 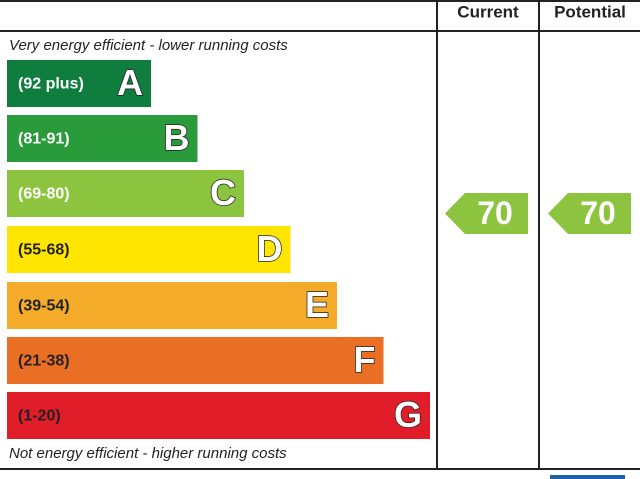 What do you see at coordinates (408, 414) in the screenshot?
I see `band-letter: G` at bounding box center [408, 414].